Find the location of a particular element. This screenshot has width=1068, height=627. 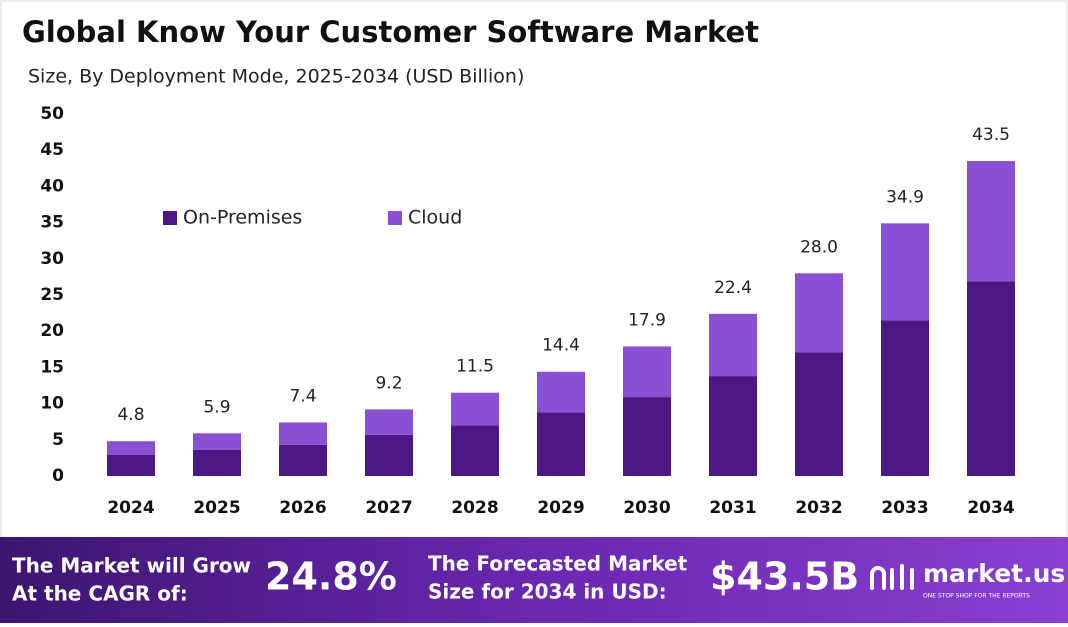

y-tick-label: 35 is located at coordinates (52, 223).